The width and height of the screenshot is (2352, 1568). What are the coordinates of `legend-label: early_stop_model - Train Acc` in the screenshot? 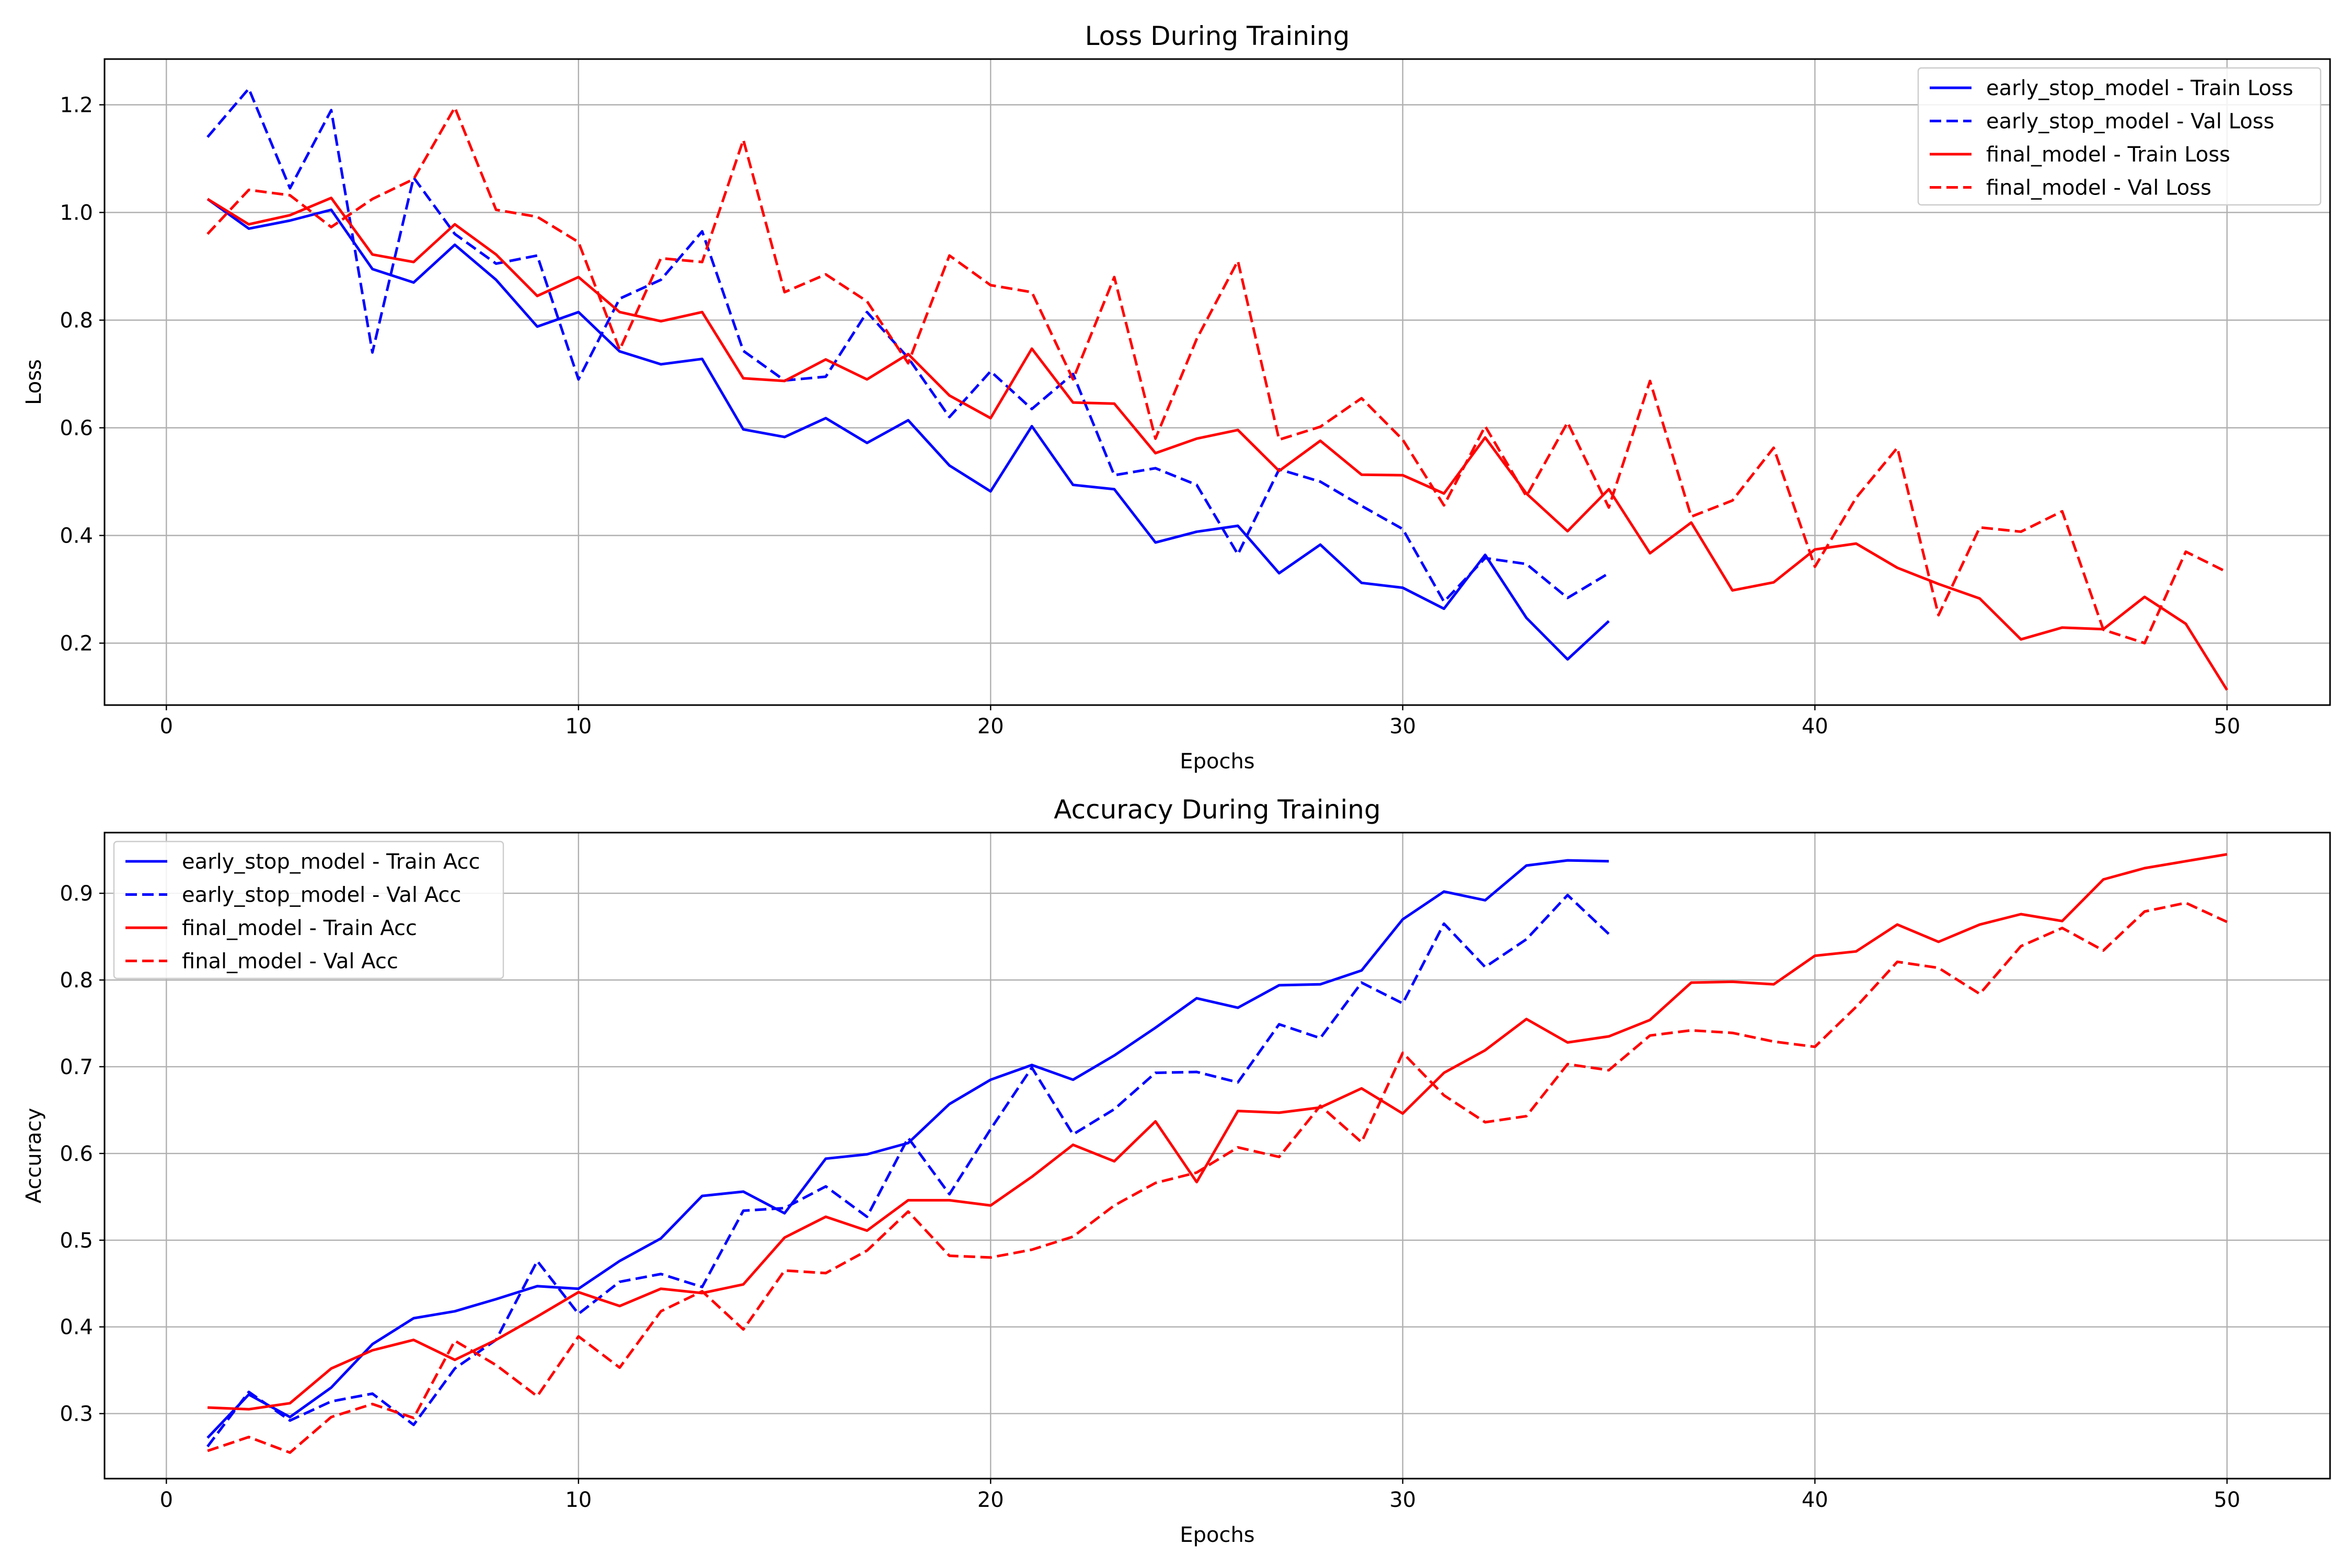 It's located at (331, 862).